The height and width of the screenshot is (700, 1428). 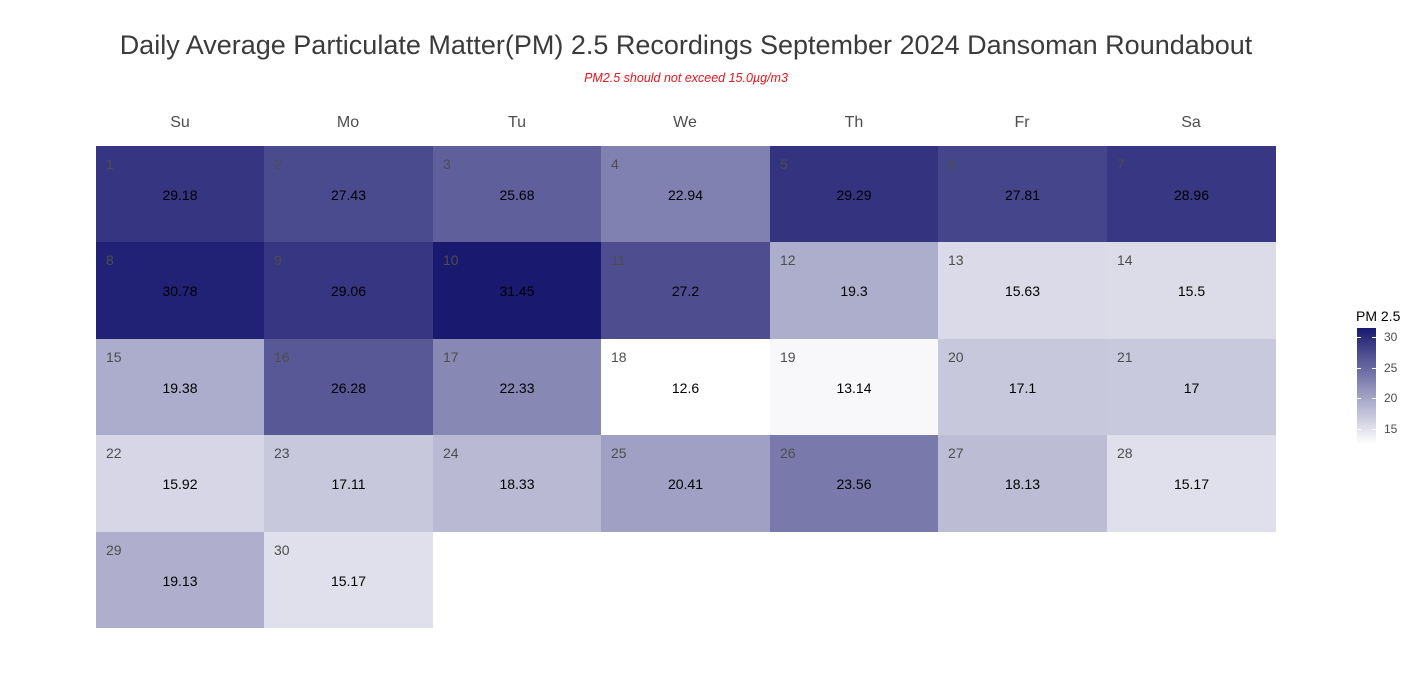 I want to click on value-label: 31.45, so click(x=517, y=291).